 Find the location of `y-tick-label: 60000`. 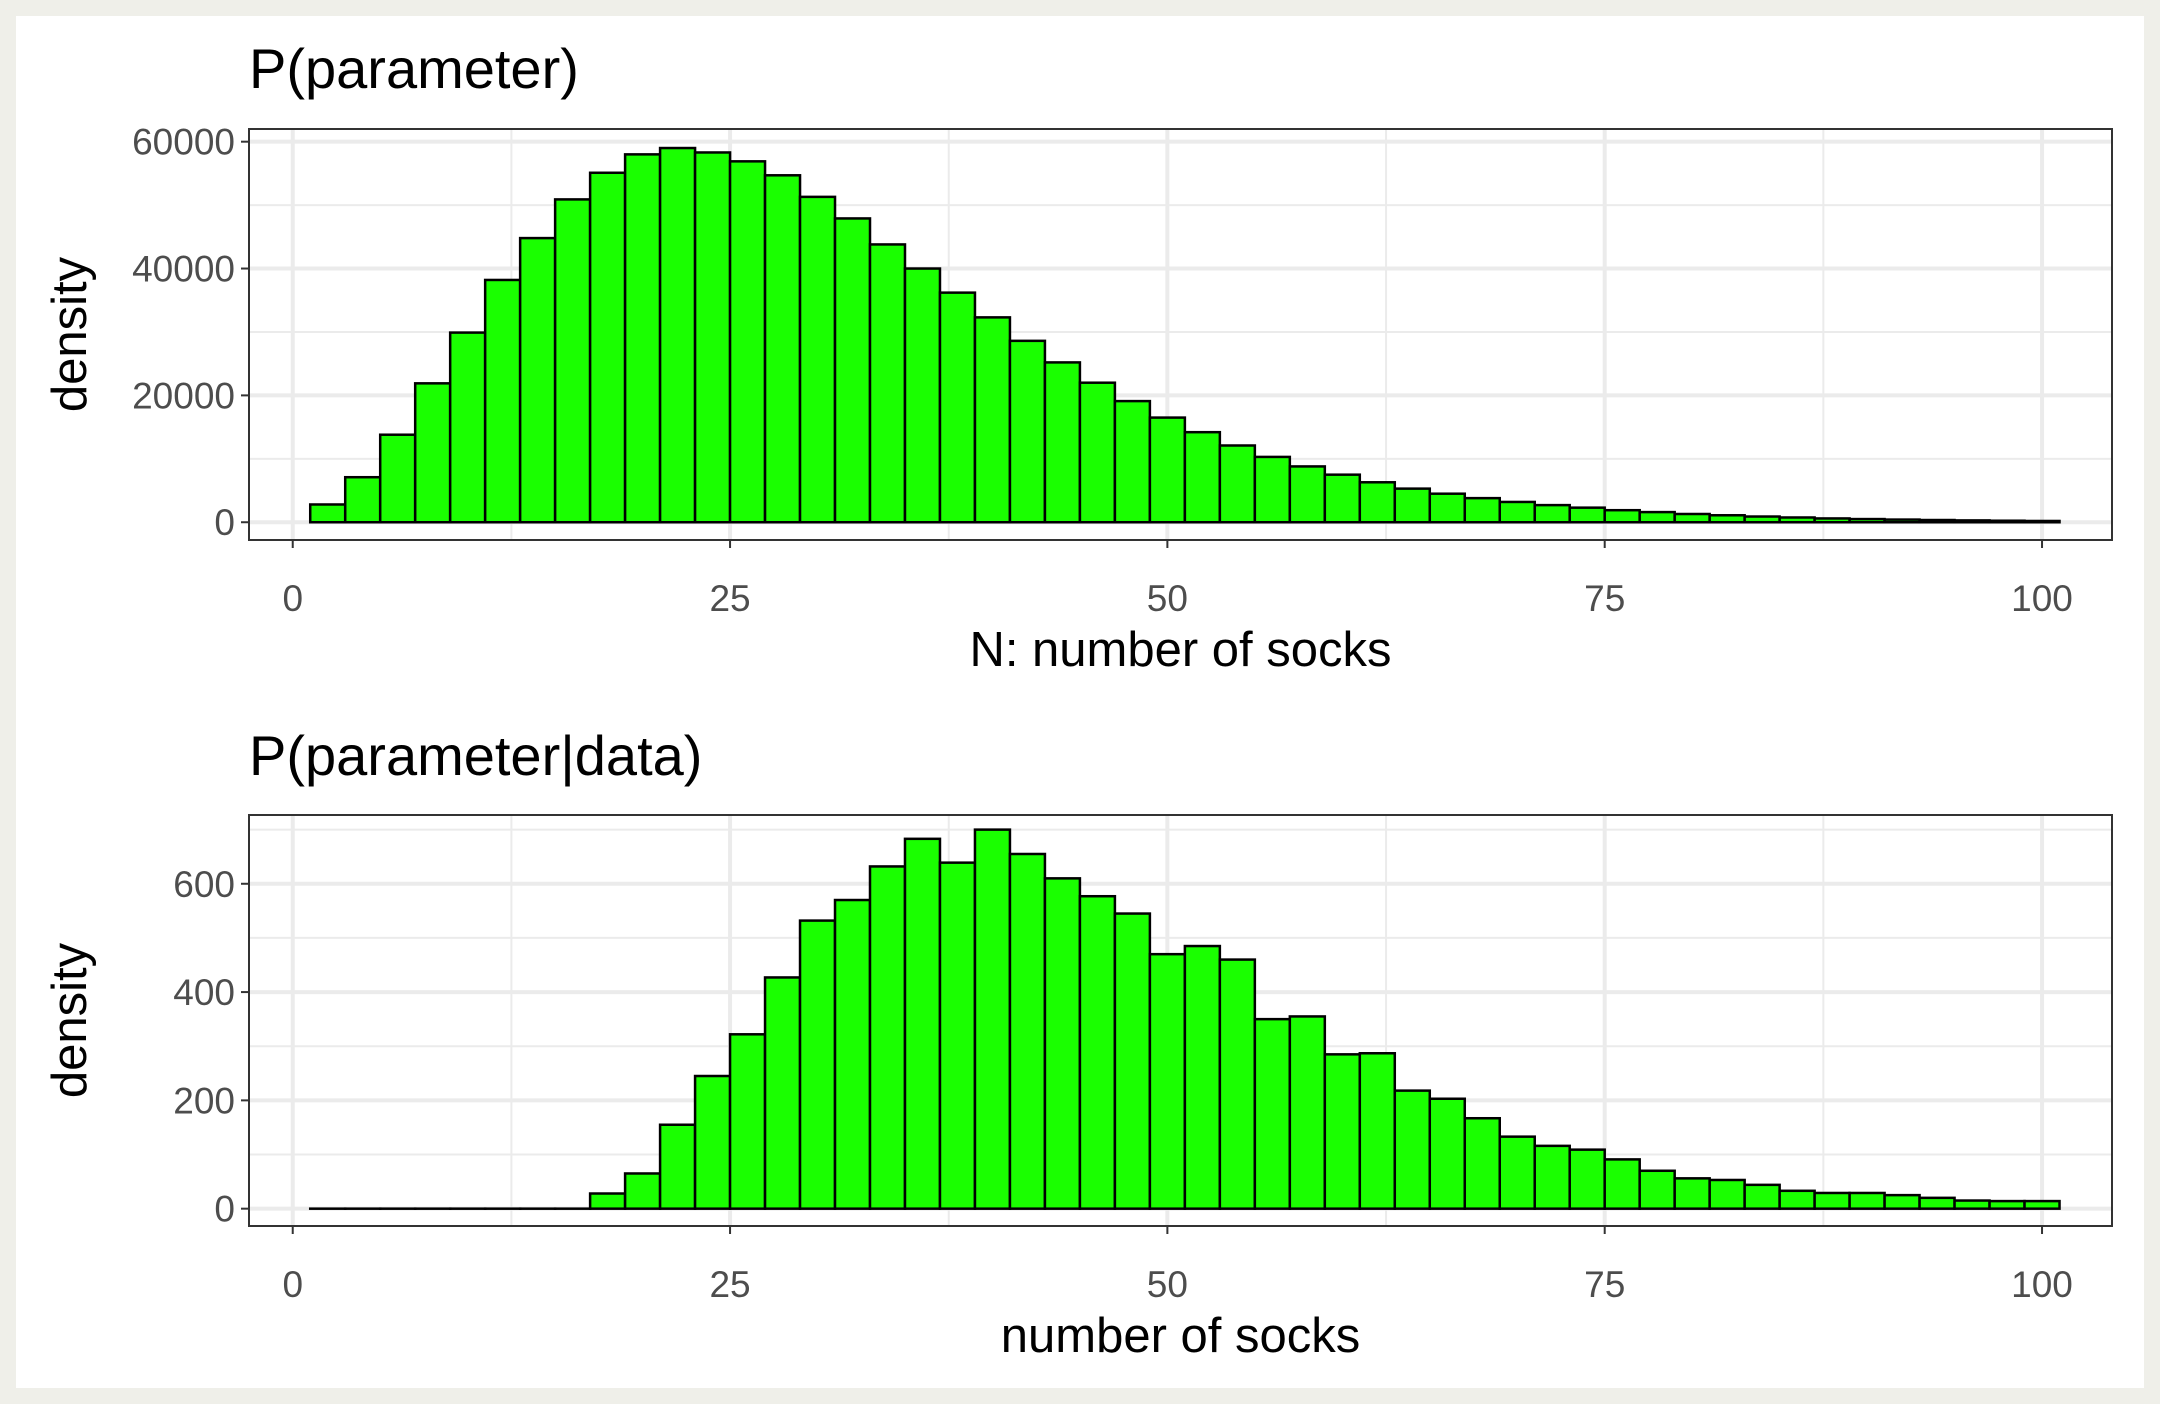

y-tick-label: 60000 is located at coordinates (183, 142).